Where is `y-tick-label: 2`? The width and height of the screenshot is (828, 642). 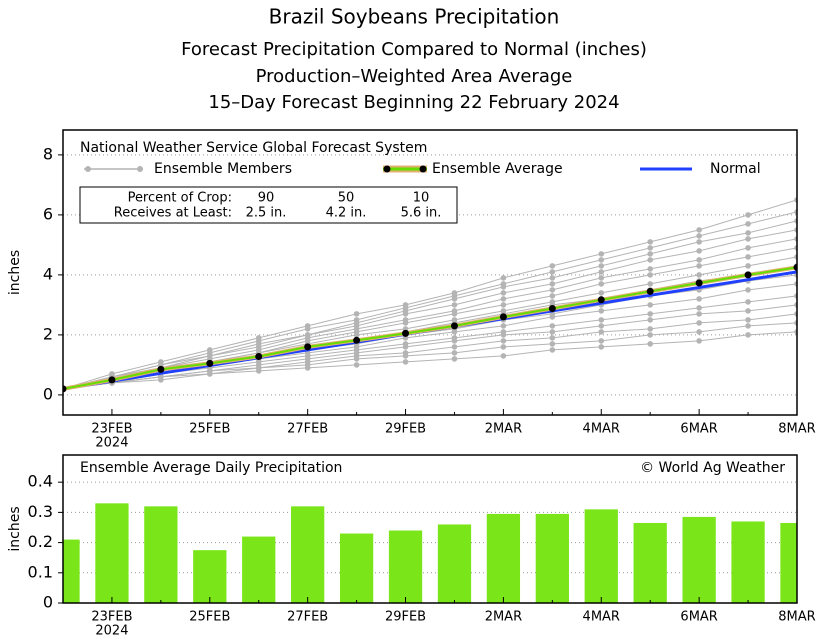
y-tick-label: 2 is located at coordinates (48, 333).